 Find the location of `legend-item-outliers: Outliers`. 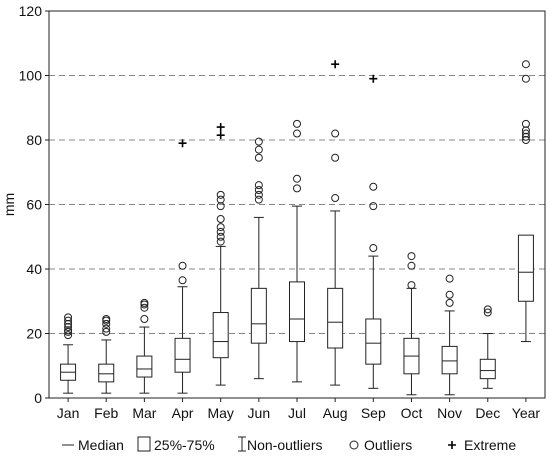

legend-item-outliers: Outliers is located at coordinates (380, 445).